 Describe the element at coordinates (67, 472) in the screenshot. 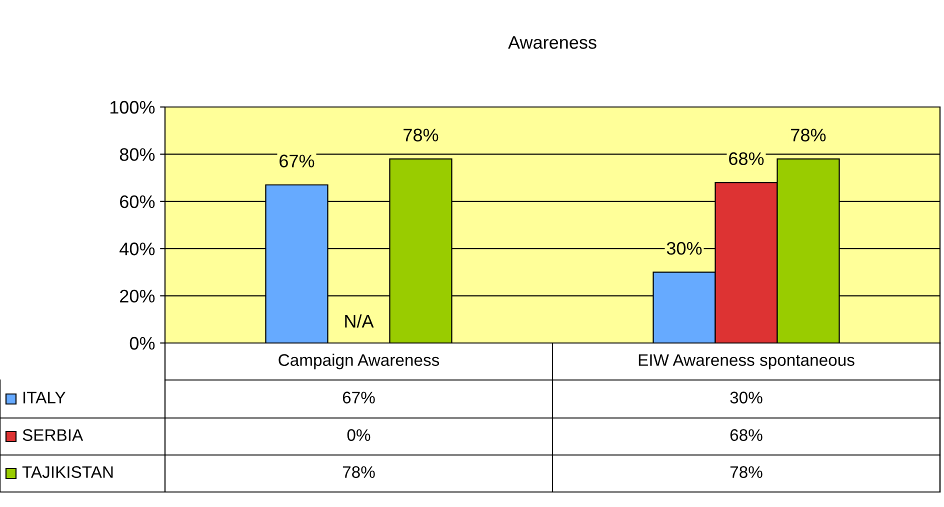

I see `legend-label: TAJIKISTAN` at that location.